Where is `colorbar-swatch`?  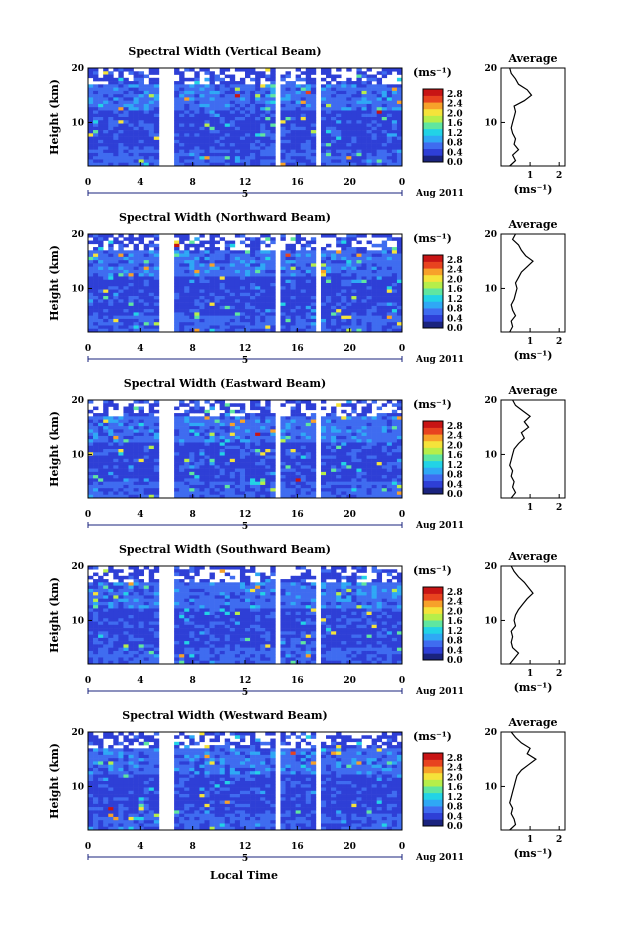
colorbar-swatch is located at coordinates (433, 146).